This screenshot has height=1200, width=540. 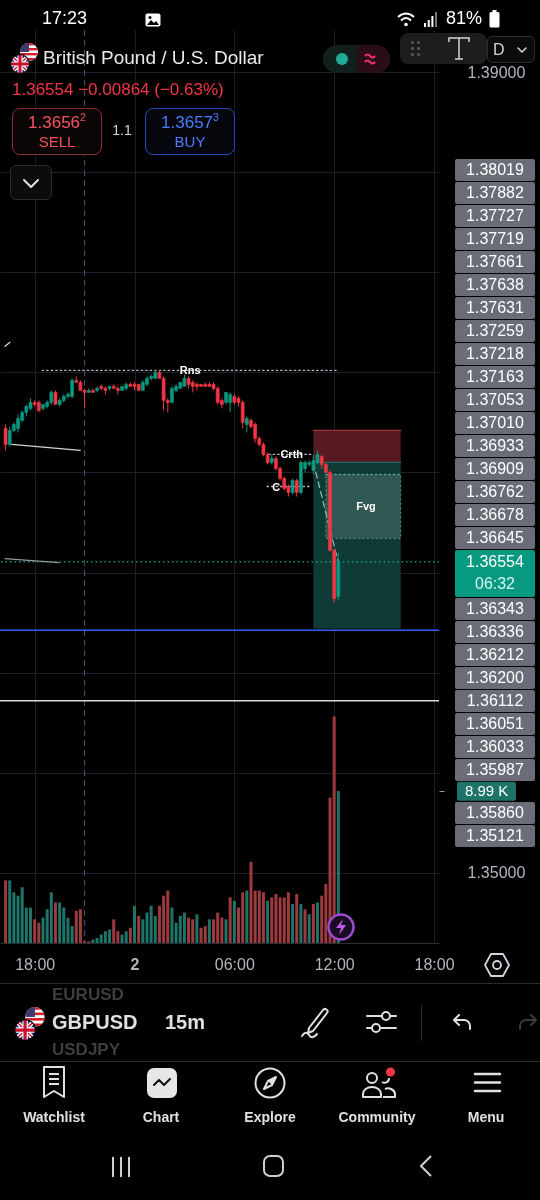 I want to click on x-tick-label: 12:00, so click(x=334, y=964).